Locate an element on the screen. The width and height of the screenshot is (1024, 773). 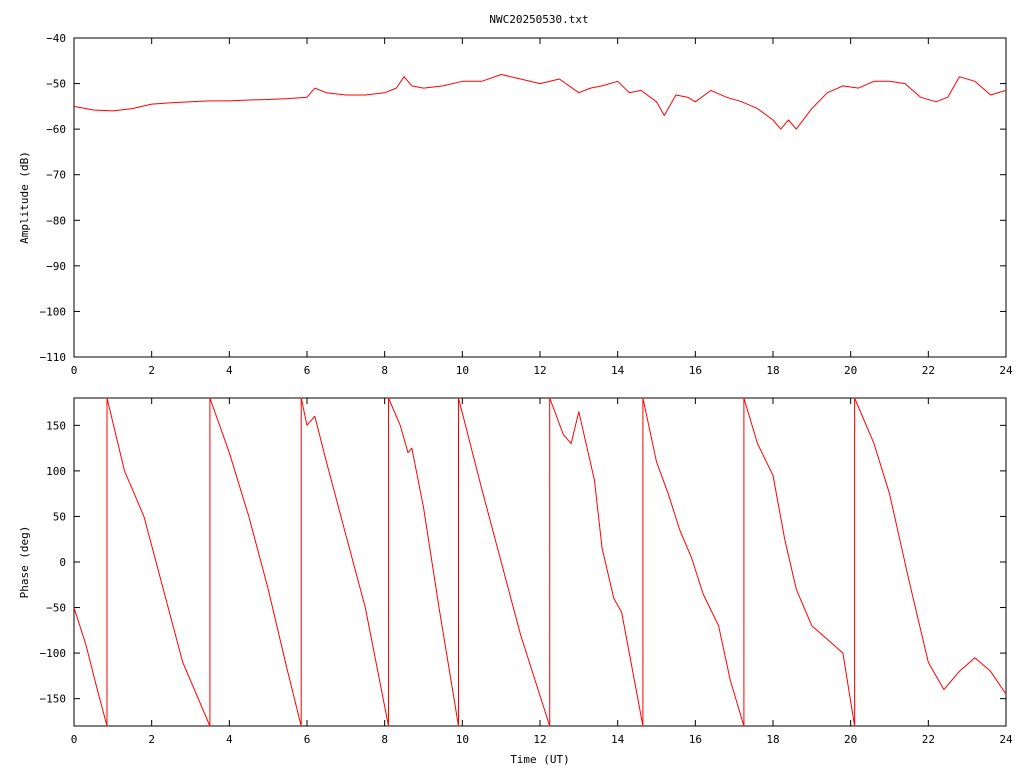
amplitude-y-tick-label: −70 is located at coordinates (56, 175).